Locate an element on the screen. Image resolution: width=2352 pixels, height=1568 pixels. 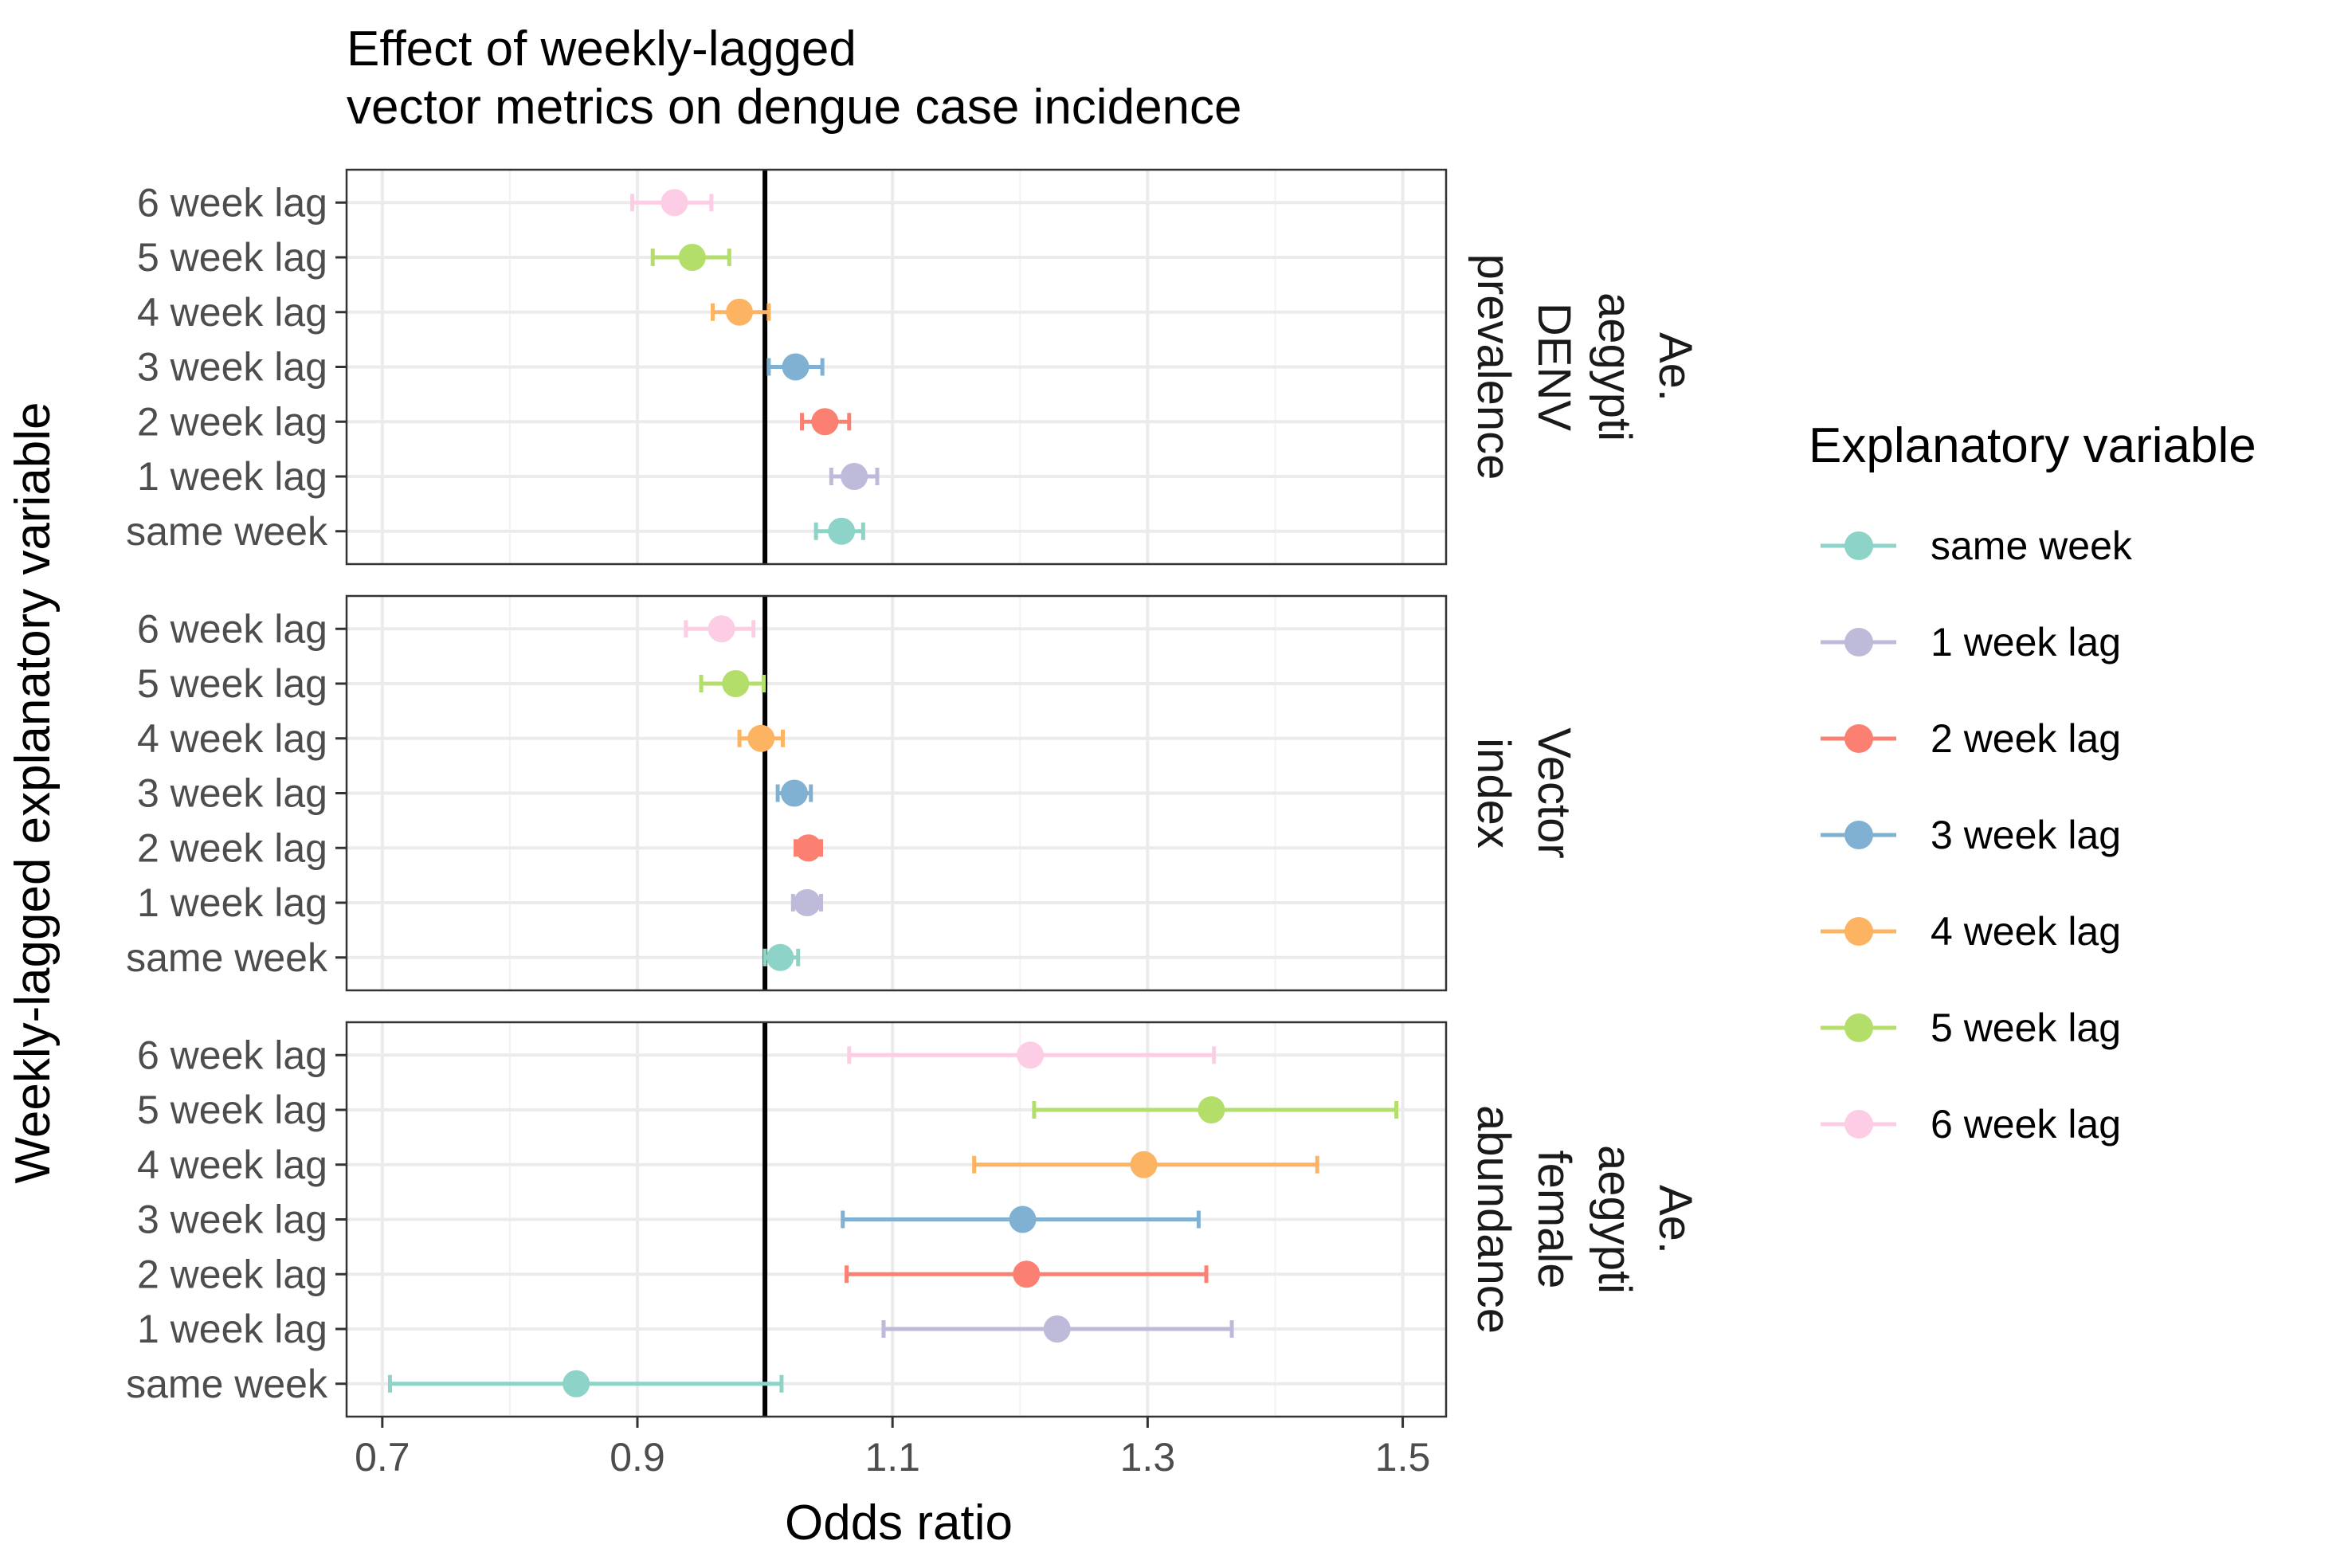
legend-item: 3 week lag is located at coordinates (1971, 835).